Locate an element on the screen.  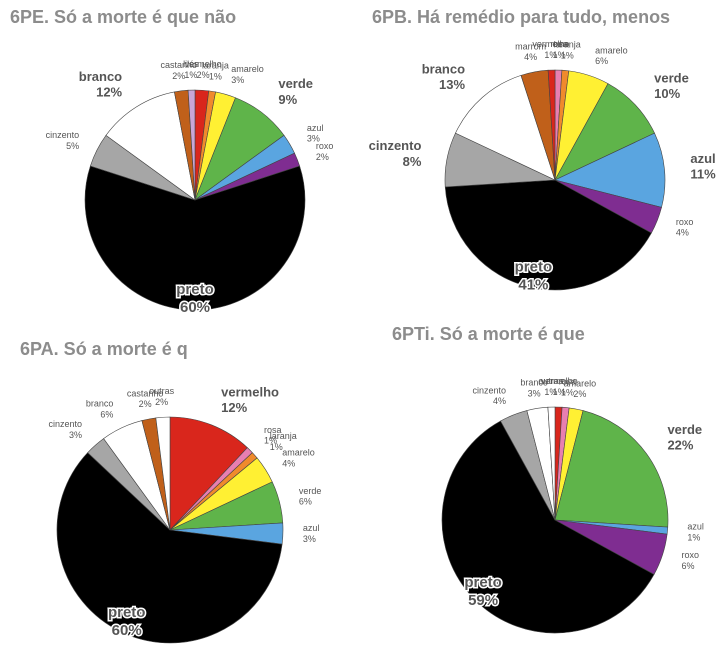
slice-value-label: 13% is located at coordinates (452, 84).